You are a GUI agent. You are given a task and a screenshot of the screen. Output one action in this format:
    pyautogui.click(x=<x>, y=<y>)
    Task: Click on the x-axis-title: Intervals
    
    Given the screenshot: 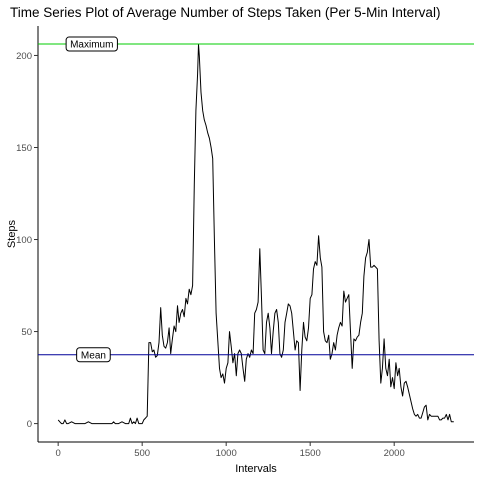 What is the action you would take?
    pyautogui.click(x=256, y=469)
    